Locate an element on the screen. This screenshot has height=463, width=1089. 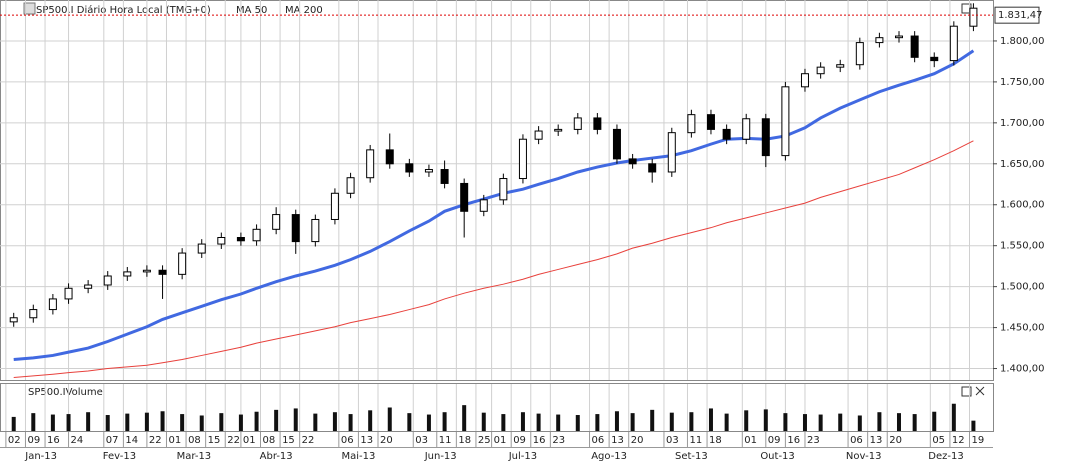
x-tick-label: 11 is located at coordinates (445, 440).